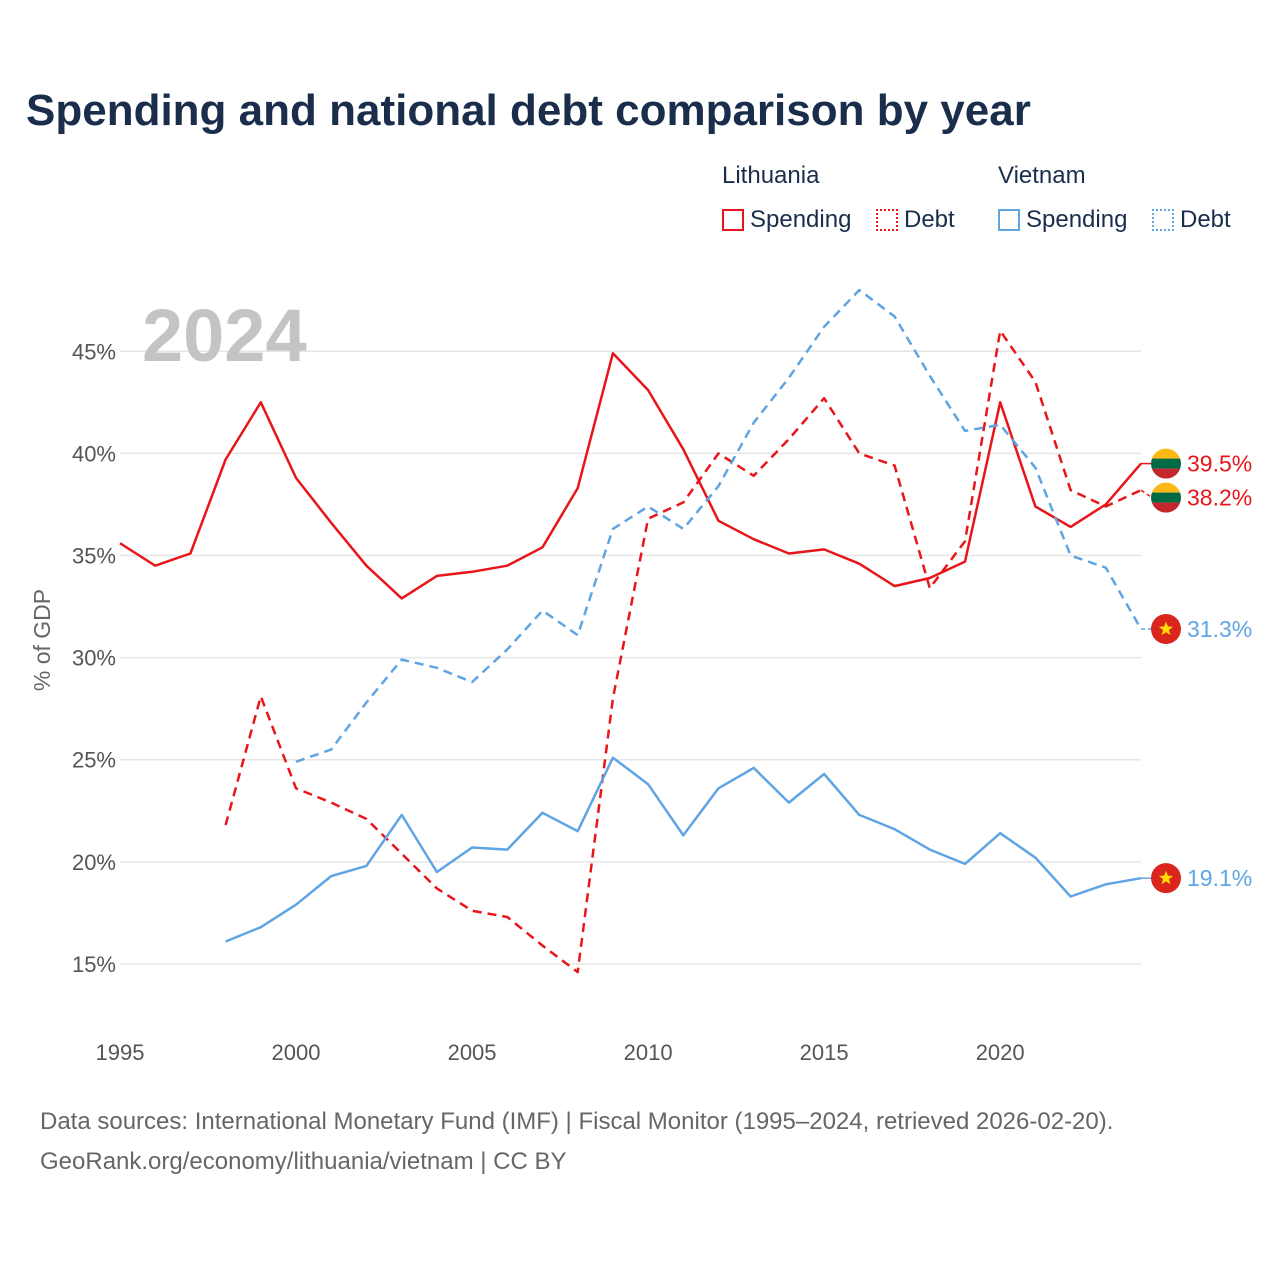 This screenshot has height=1280, width=1280. What do you see at coordinates (1146, 494) in the screenshot?
I see `end-connector` at bounding box center [1146, 494].